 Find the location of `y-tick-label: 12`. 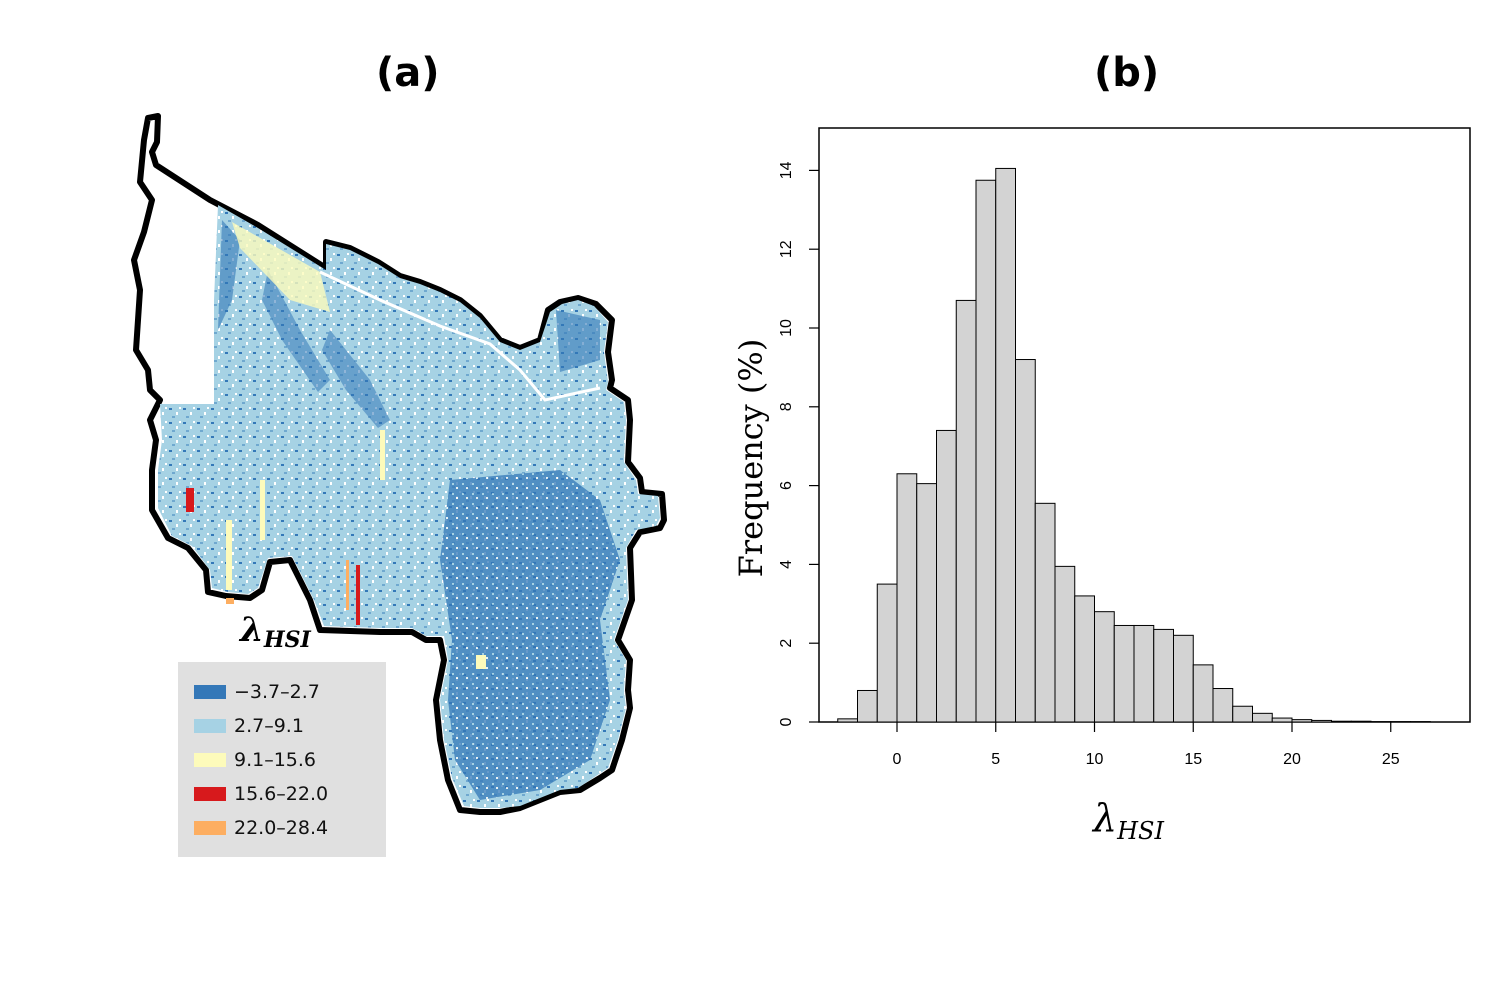

y-tick-label: 12 is located at coordinates (786, 249).